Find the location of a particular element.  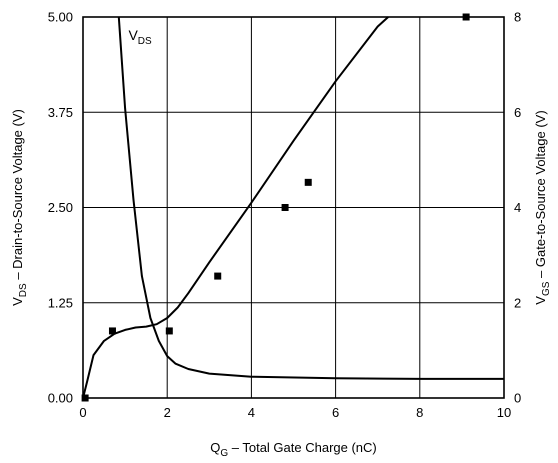

y-left-tick-label: 5.00 is located at coordinates (60, 17).